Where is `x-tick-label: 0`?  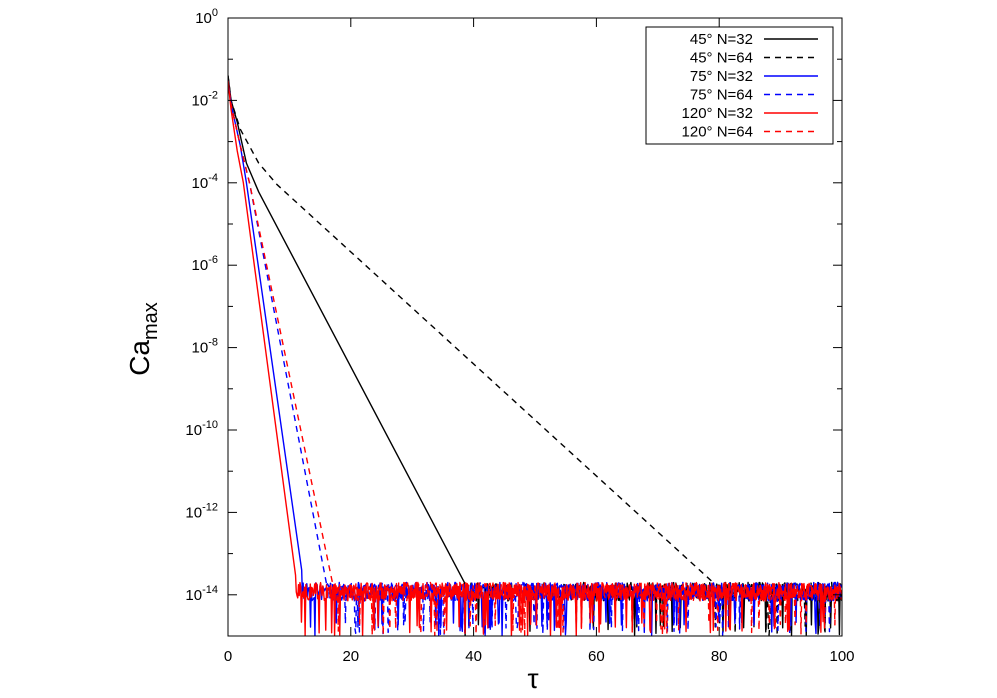
x-tick-label: 0 is located at coordinates (228, 656).